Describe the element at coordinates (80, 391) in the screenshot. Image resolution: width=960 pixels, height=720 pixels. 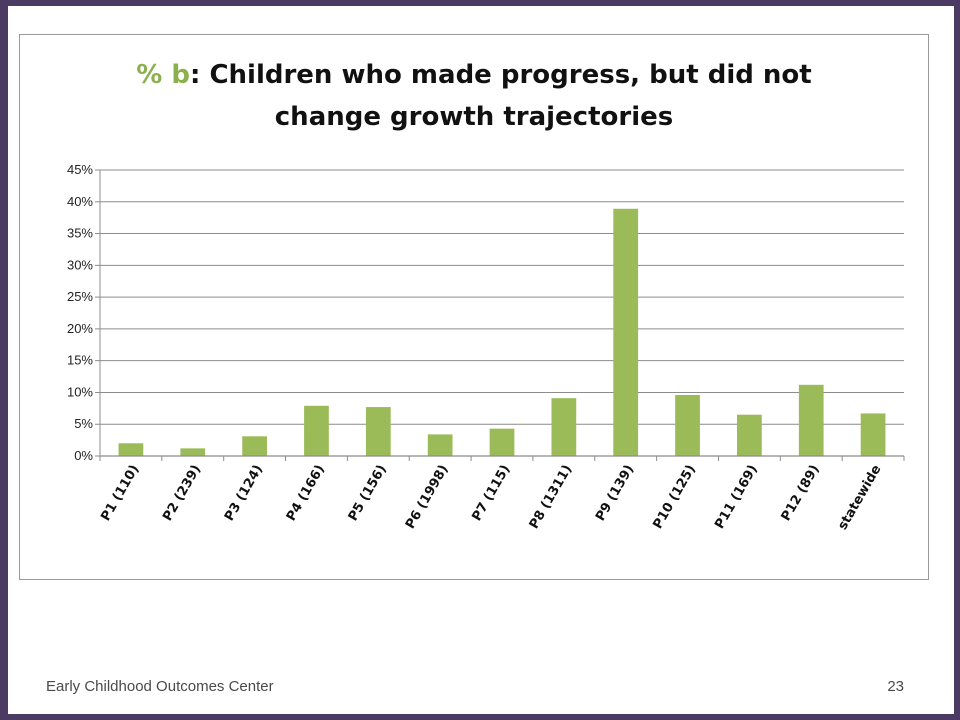
I see `y-tick-label: 10%` at that location.